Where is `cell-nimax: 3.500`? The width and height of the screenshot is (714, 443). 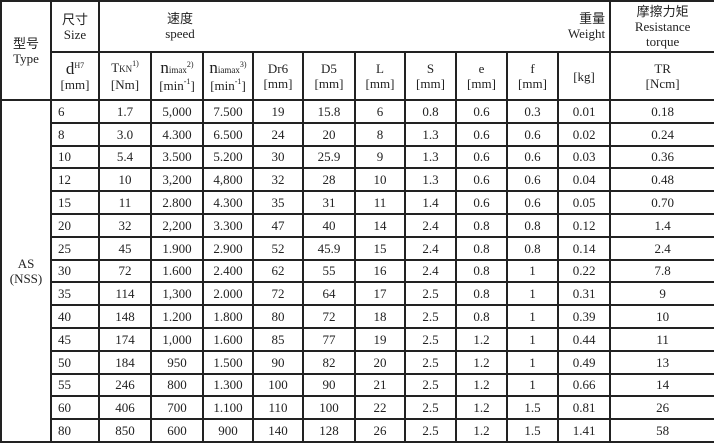
cell-nimax: 3.500 is located at coordinates (177, 157).